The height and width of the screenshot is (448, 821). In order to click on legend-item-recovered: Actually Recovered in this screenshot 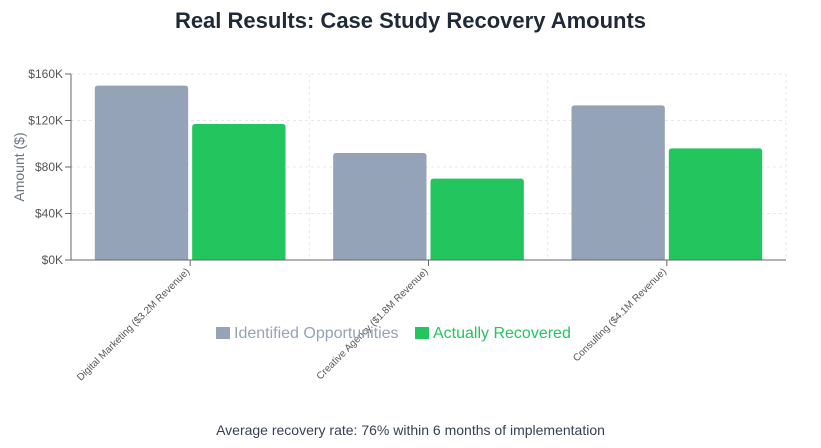, I will do `click(493, 333)`.